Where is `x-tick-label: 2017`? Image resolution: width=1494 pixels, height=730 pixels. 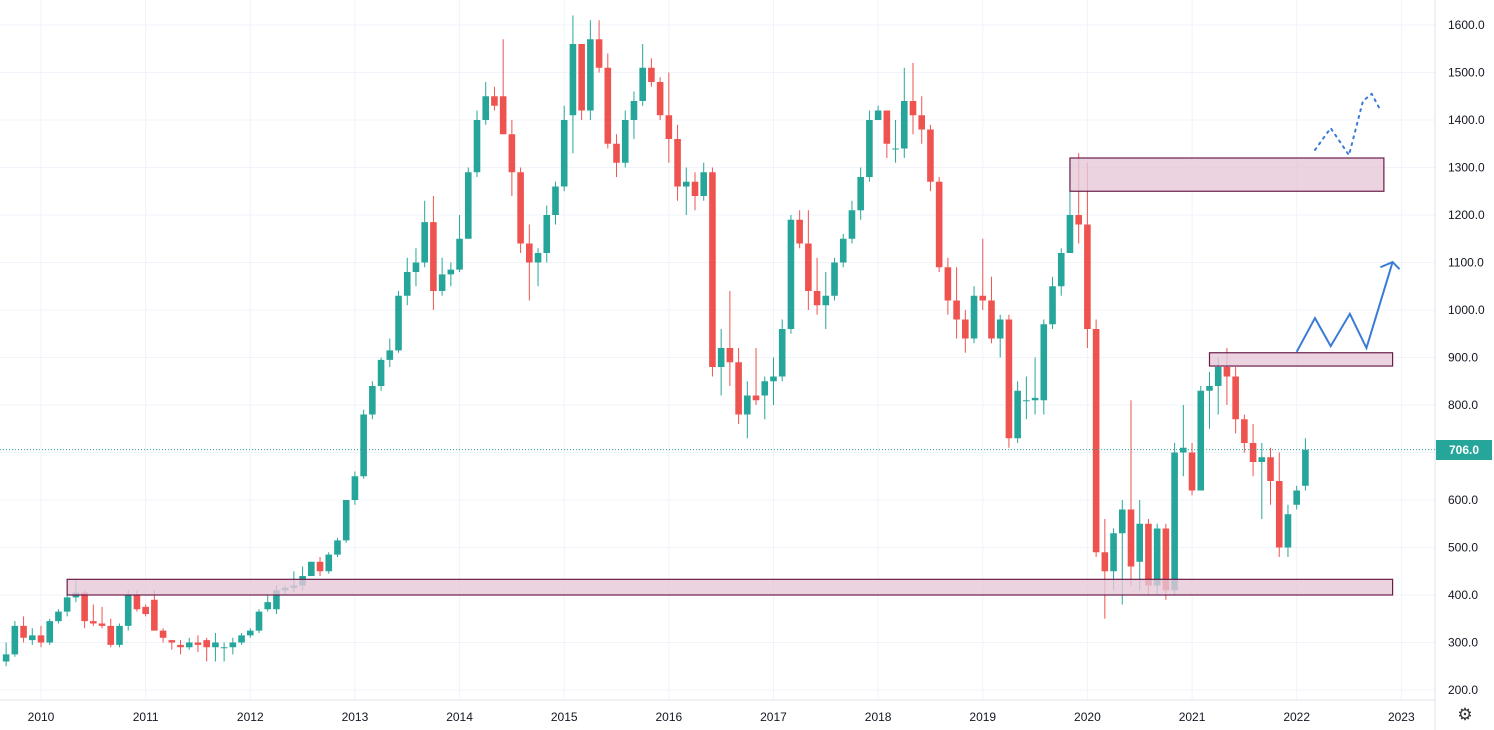 x-tick-label: 2017 is located at coordinates (773, 717).